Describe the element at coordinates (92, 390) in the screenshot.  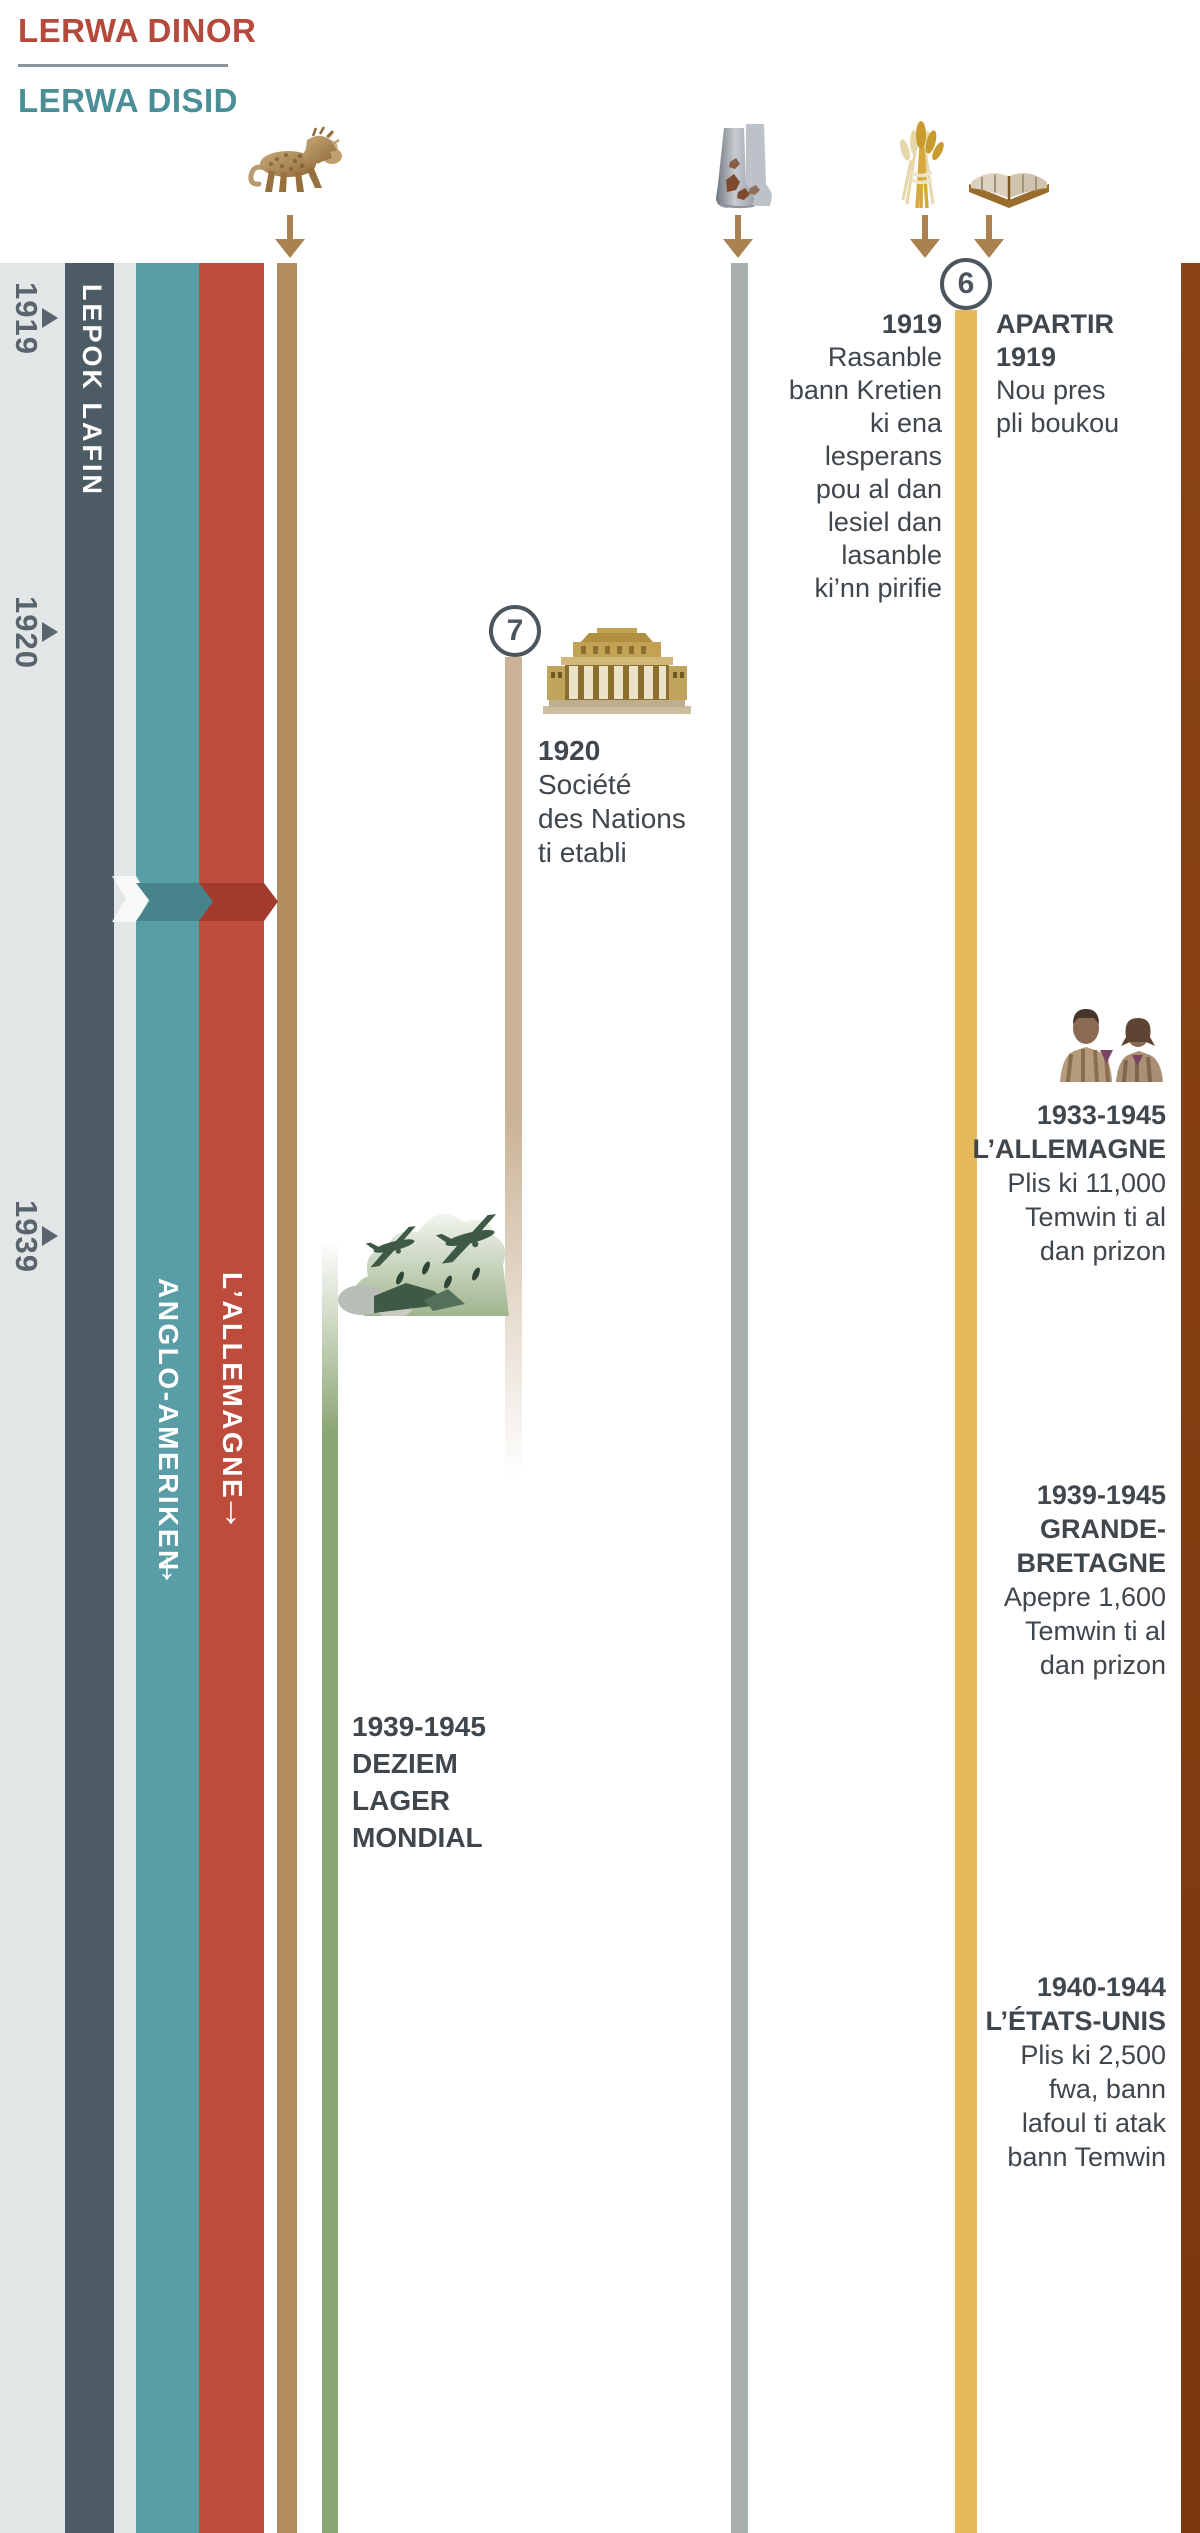
I see `track-label-lepok-lafin: LEPOK LAFIN` at that location.